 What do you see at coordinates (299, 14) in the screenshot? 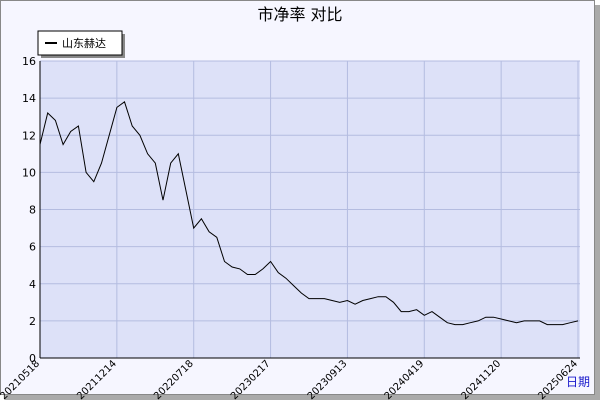
I see `chart-title: 市净率 对比` at bounding box center [299, 14].